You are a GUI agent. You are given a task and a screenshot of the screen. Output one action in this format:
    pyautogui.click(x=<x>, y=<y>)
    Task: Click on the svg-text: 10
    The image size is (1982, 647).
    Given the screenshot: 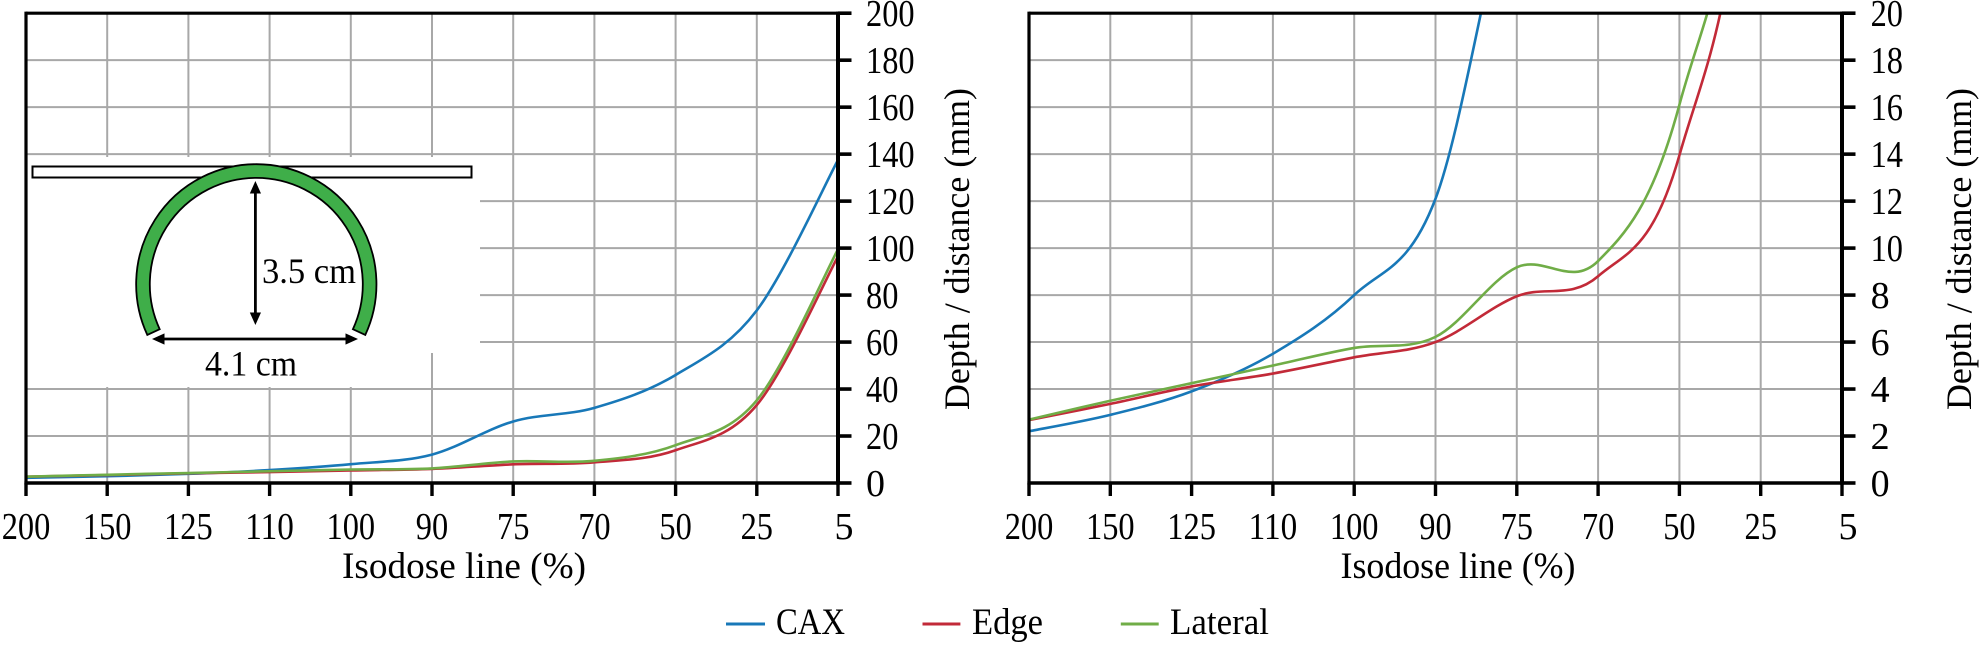 What is the action you would take?
    pyautogui.click(x=1887, y=249)
    